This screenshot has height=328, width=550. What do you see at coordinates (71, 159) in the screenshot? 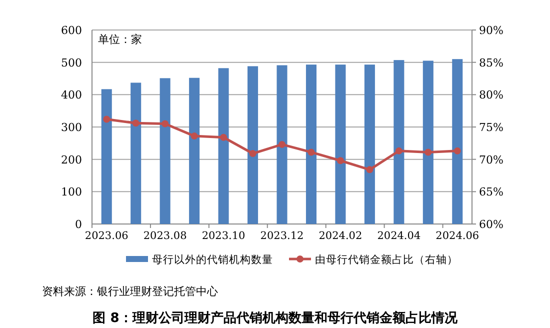
I see `y-tick-label: 200` at bounding box center [71, 159].